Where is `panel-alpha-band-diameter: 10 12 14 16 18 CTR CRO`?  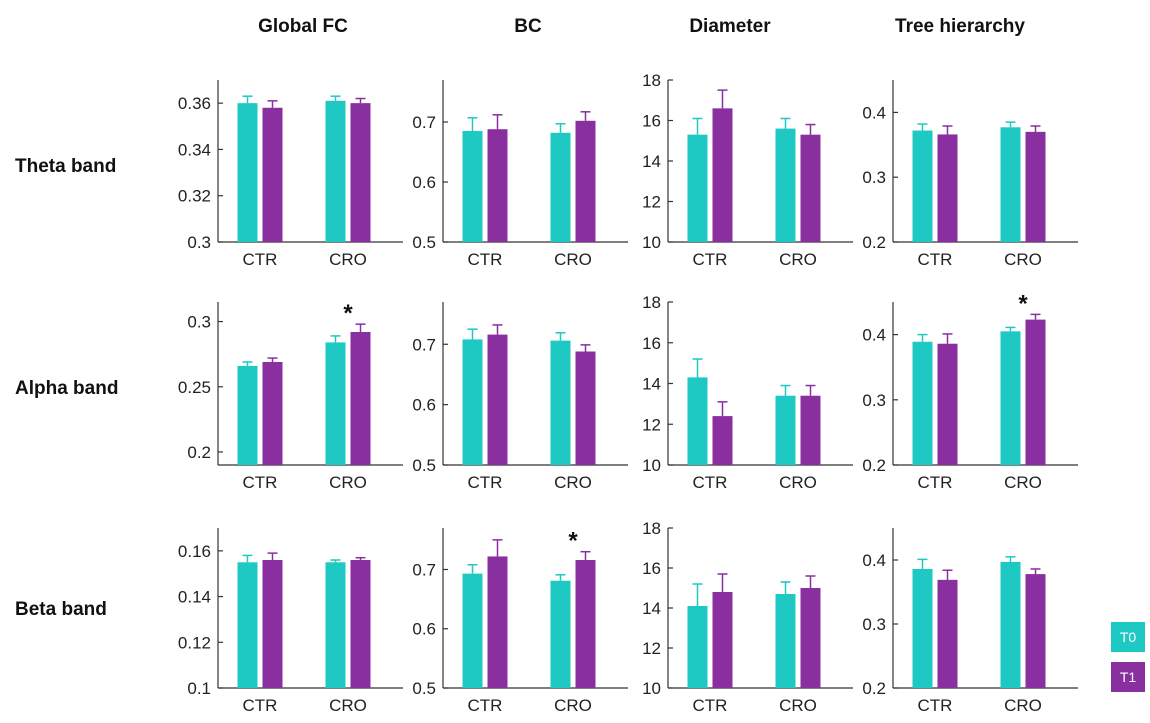
panel-alpha-band-diameter: 10 12 14 16 18 CTR CRO is located at coordinates (747, 392).